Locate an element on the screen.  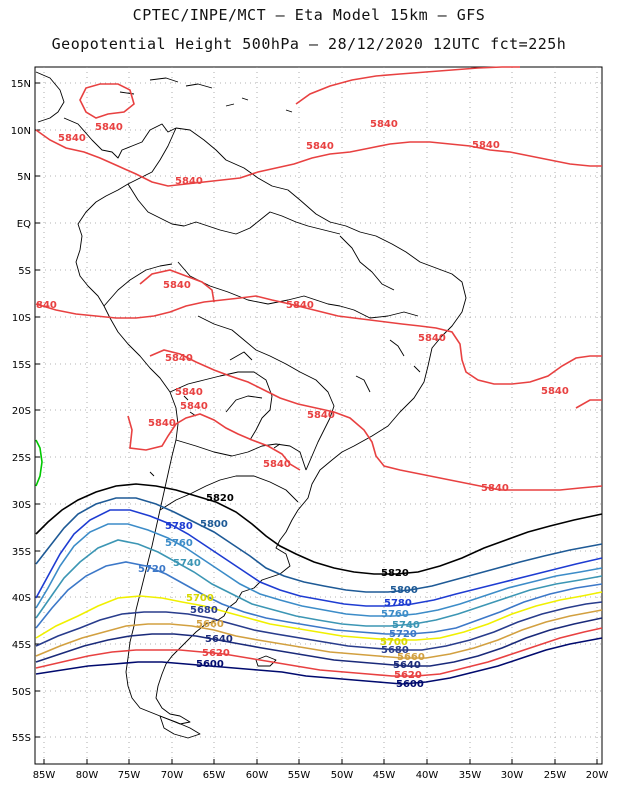
contour-5840-andes is located at coordinates (214, 442).